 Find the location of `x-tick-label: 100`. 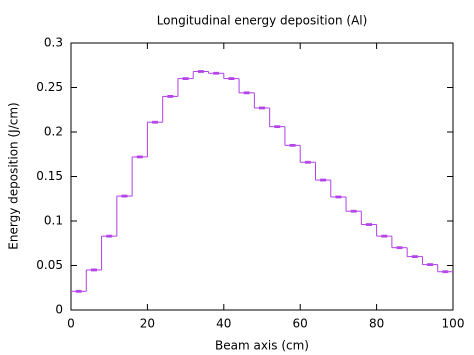

x-tick-label: 100 is located at coordinates (453, 324).